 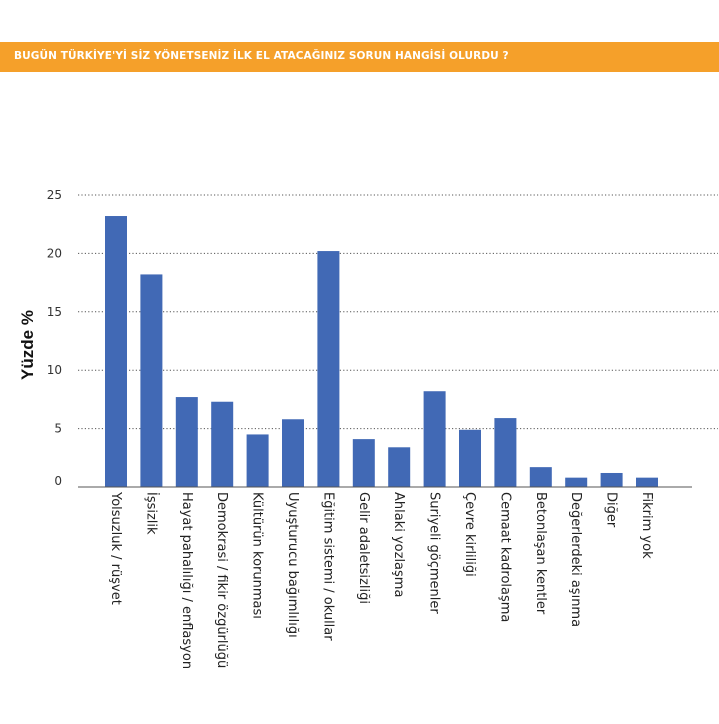 I want to click on x-tick-label: Ahlaki yozlaşma, so click(x=398, y=544).